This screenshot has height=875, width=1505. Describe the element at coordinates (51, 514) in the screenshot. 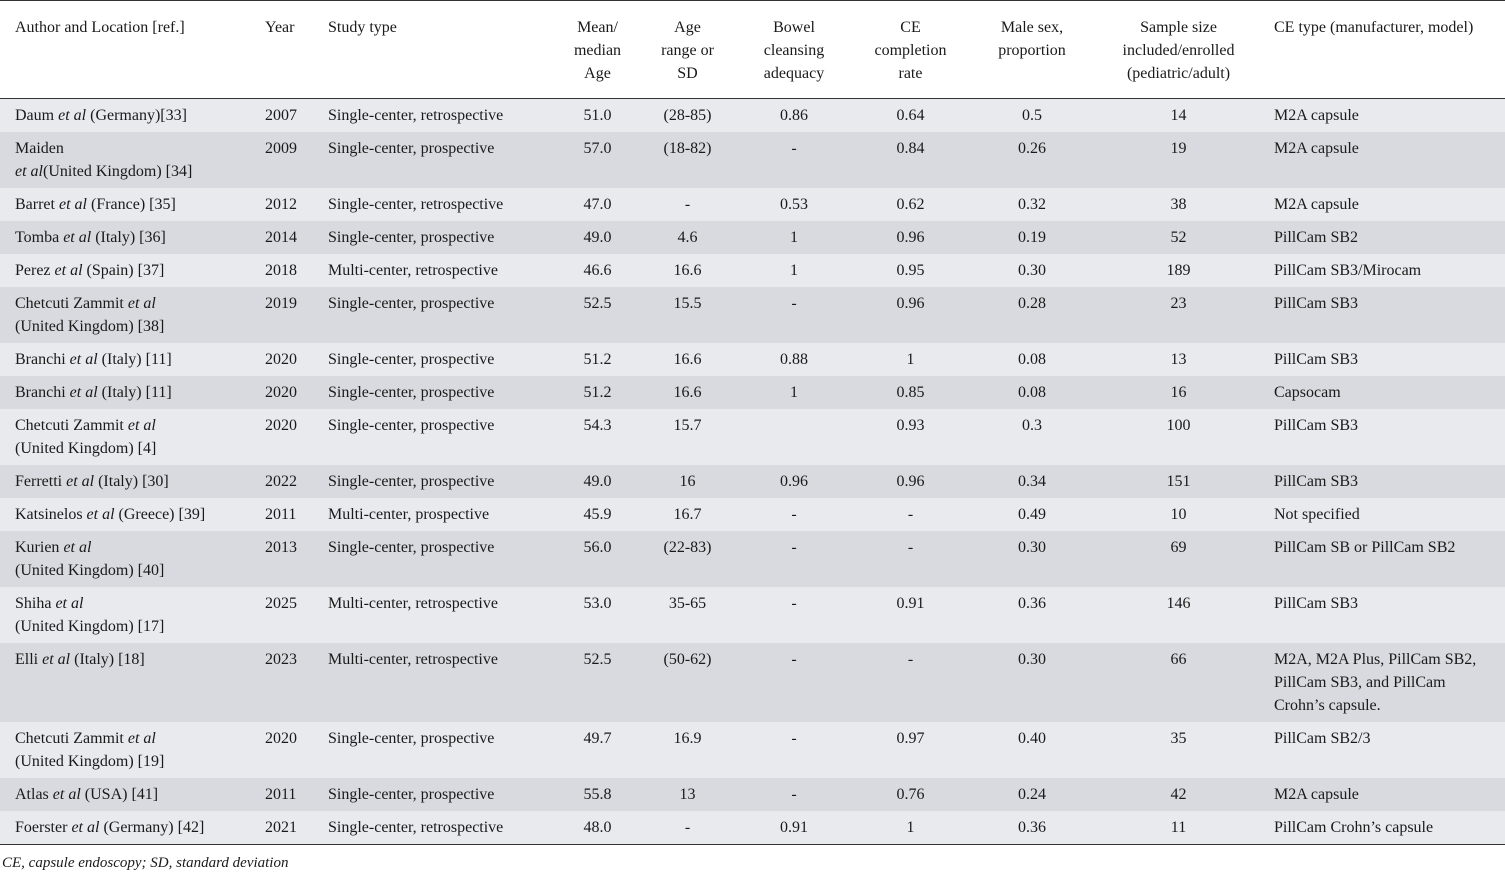

I see `author-name: Katsinelos` at that location.